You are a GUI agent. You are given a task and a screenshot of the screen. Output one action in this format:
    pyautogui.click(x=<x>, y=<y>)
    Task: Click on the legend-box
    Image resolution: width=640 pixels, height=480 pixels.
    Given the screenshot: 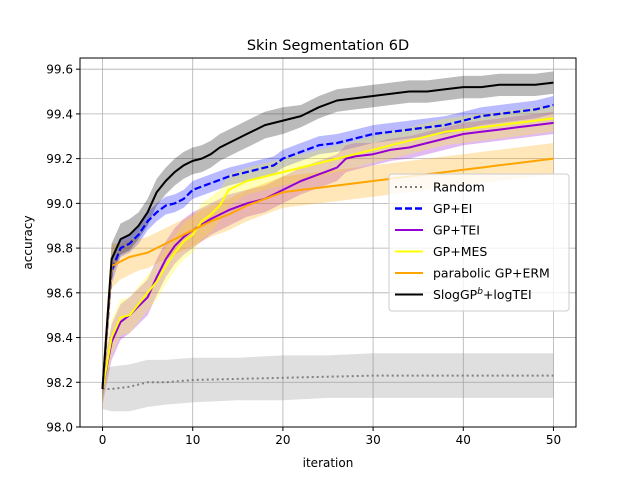 What is the action you would take?
    pyautogui.click(x=479, y=242)
    